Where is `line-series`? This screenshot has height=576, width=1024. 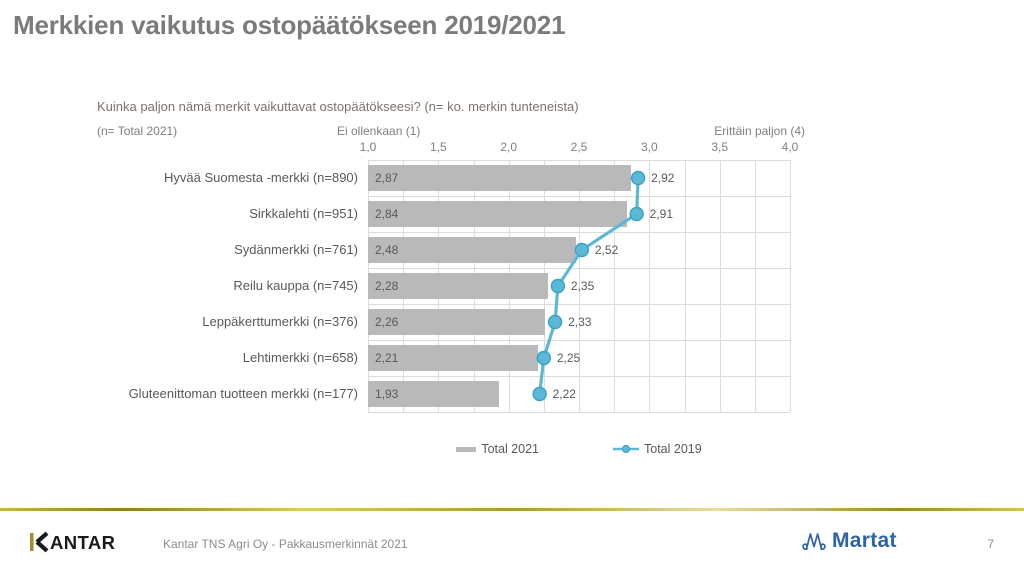
line-series is located at coordinates (589, 286).